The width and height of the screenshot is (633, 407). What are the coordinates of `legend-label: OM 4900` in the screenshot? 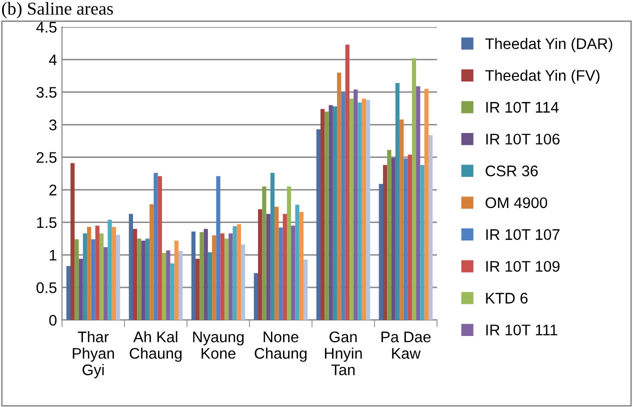 It's located at (517, 202).